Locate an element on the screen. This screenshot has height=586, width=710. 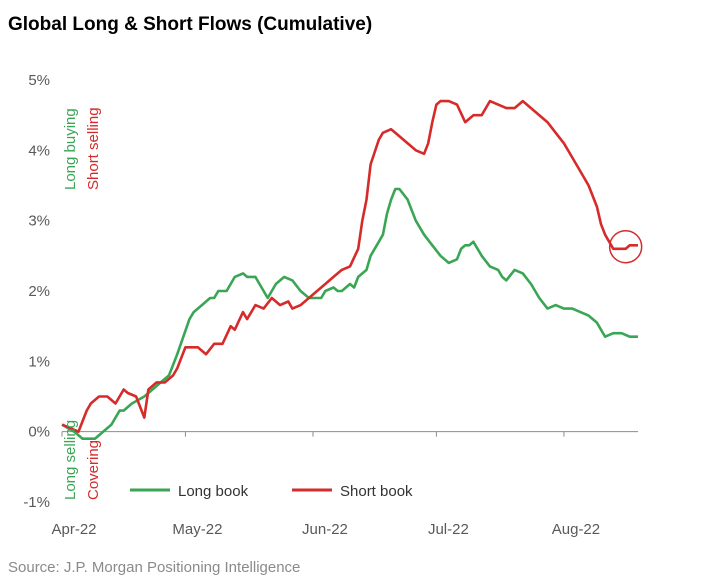
y-tick-label: -1% is located at coordinates (36, 502).